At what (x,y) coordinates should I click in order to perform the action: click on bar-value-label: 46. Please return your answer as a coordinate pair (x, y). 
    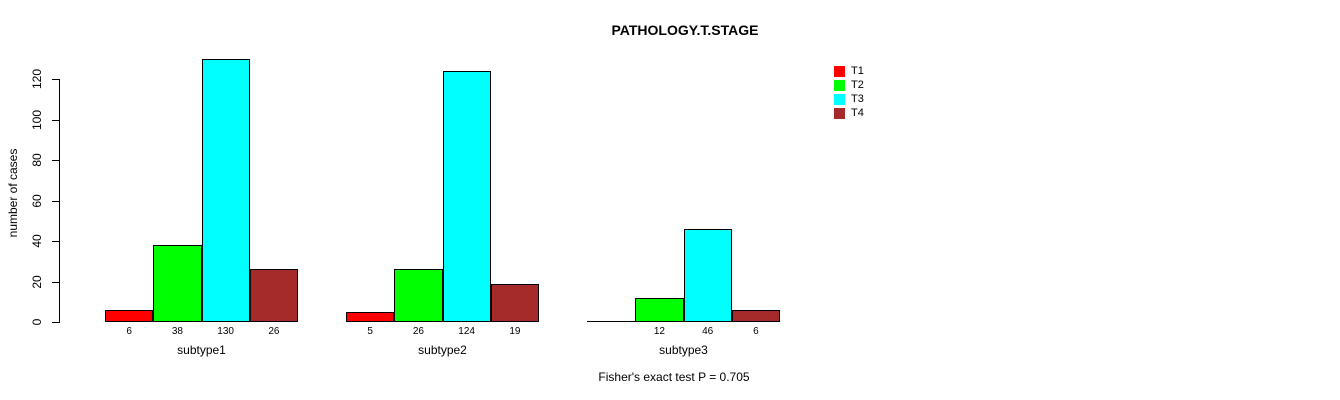
    Looking at the image, I should click on (708, 331).